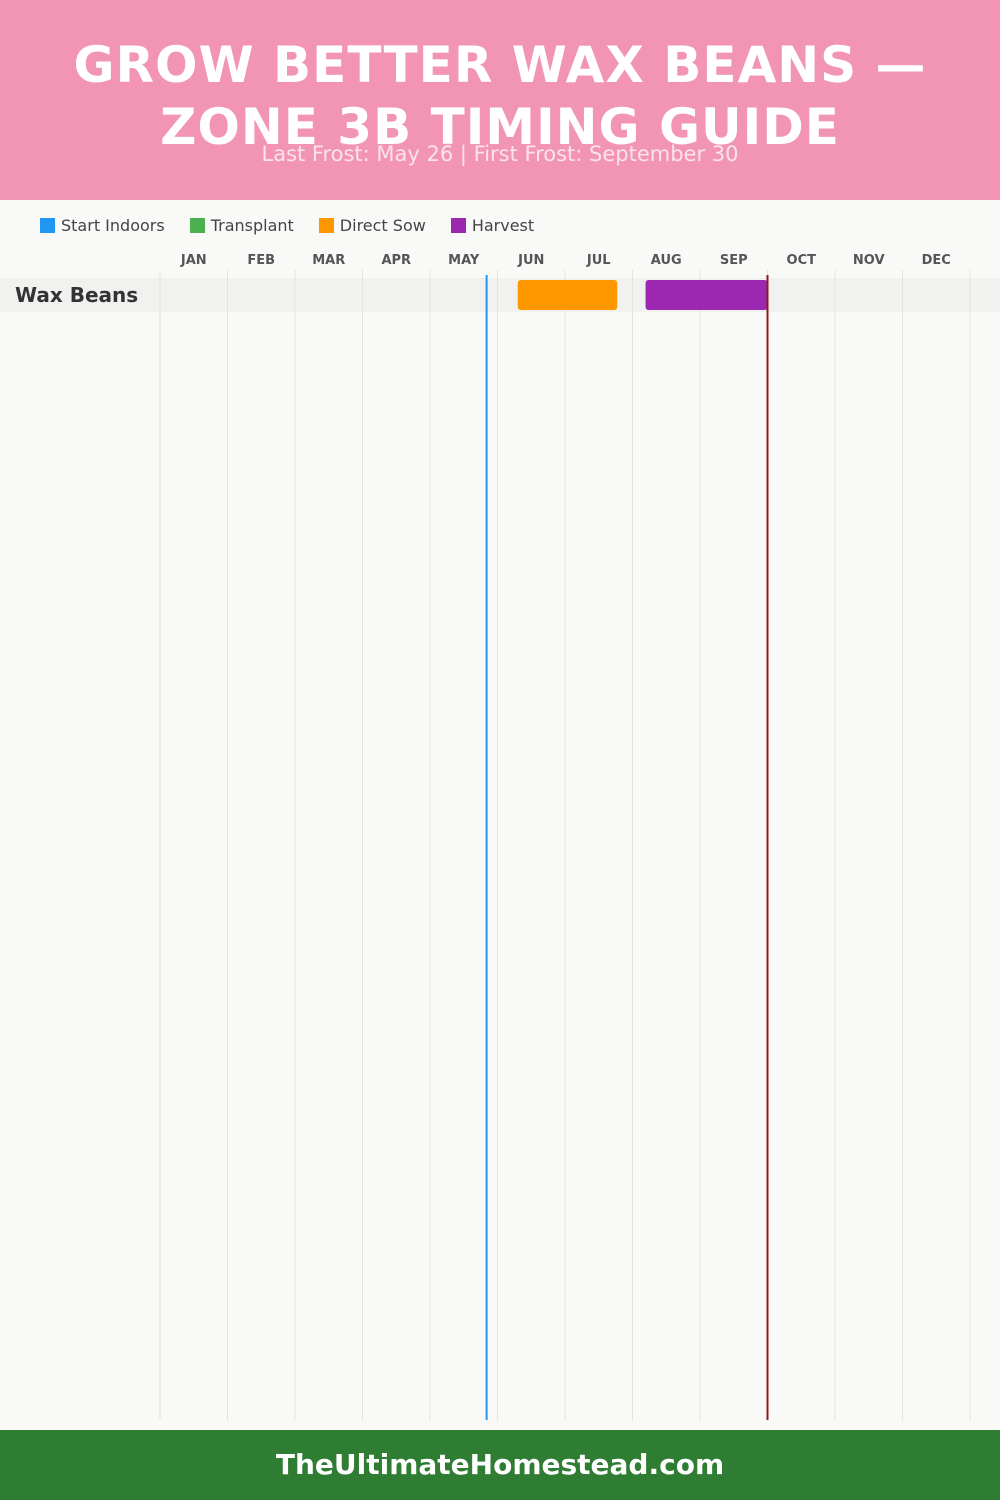 This screenshot has width=1000, height=1500. I want to click on month-label-jun: JUN, so click(530, 260).